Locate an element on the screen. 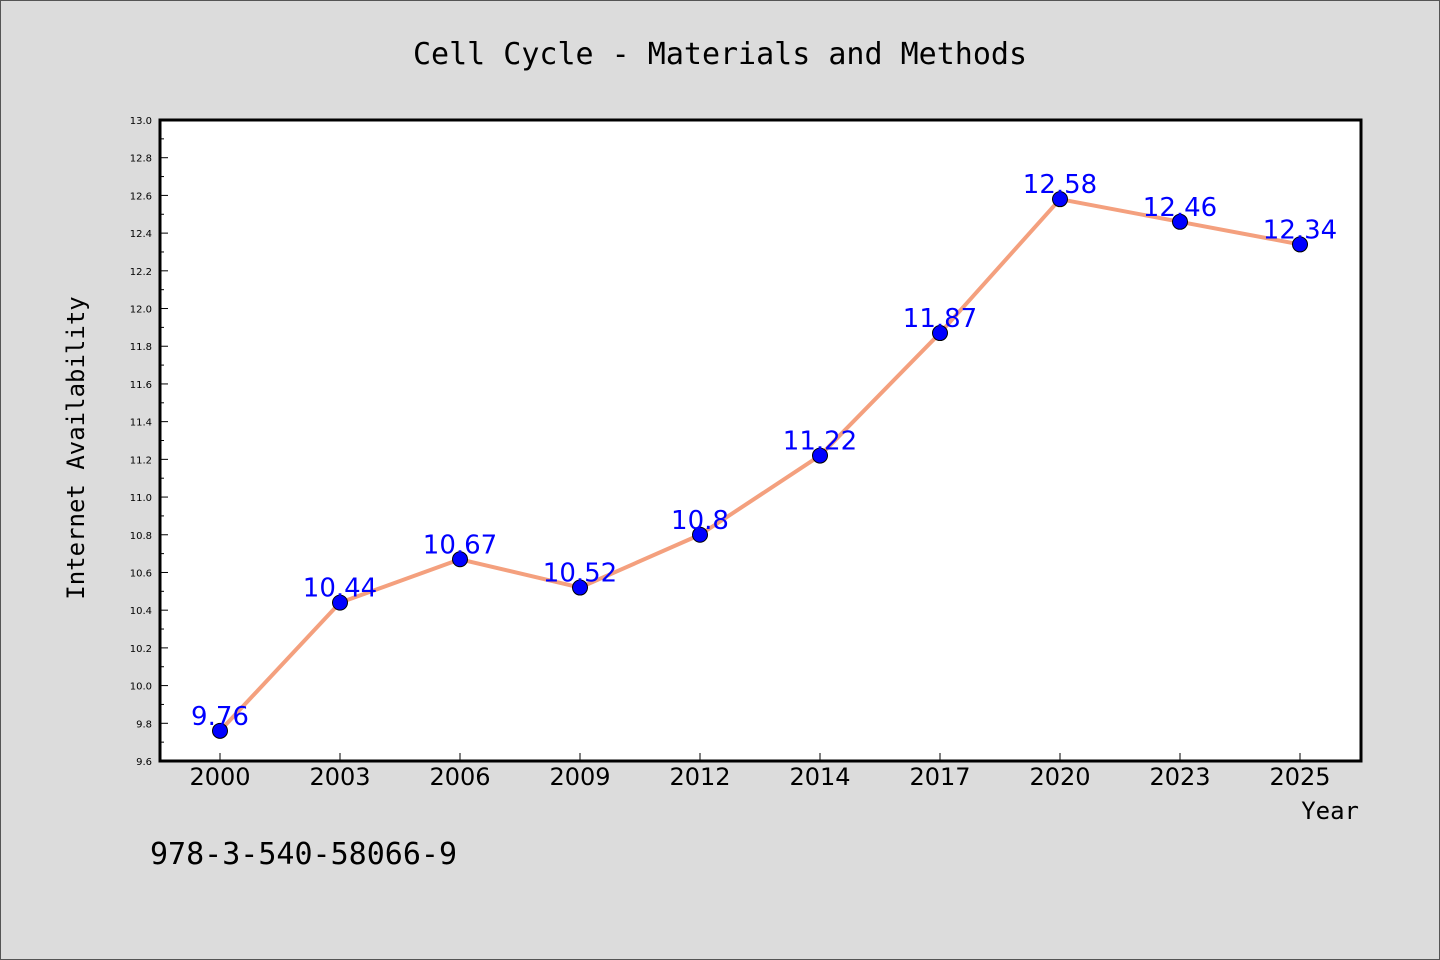 The height and width of the screenshot is (960, 1440). y-tick-label: 11.6 is located at coordinates (141, 385).